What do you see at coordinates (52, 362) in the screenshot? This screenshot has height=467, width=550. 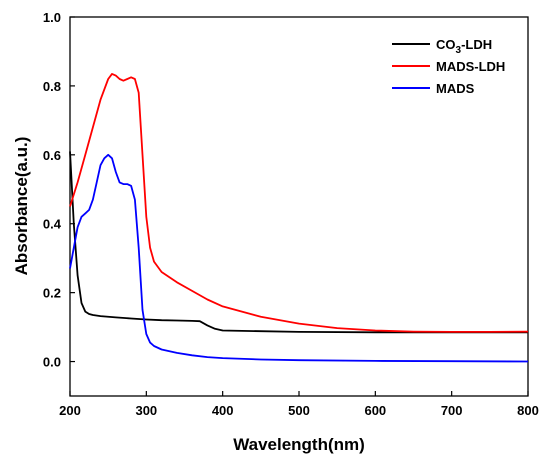 I see `y-tick-label: 0.0` at bounding box center [52, 362].